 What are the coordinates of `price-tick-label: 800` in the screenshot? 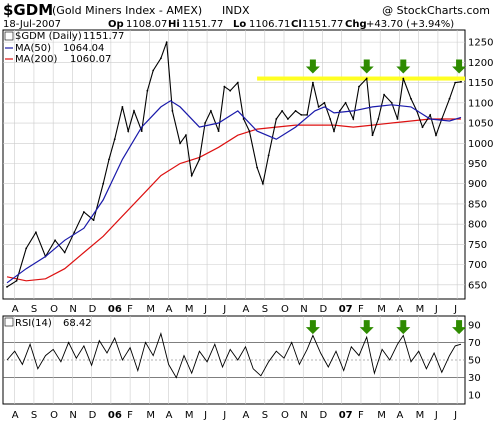 It's located at (477, 225).